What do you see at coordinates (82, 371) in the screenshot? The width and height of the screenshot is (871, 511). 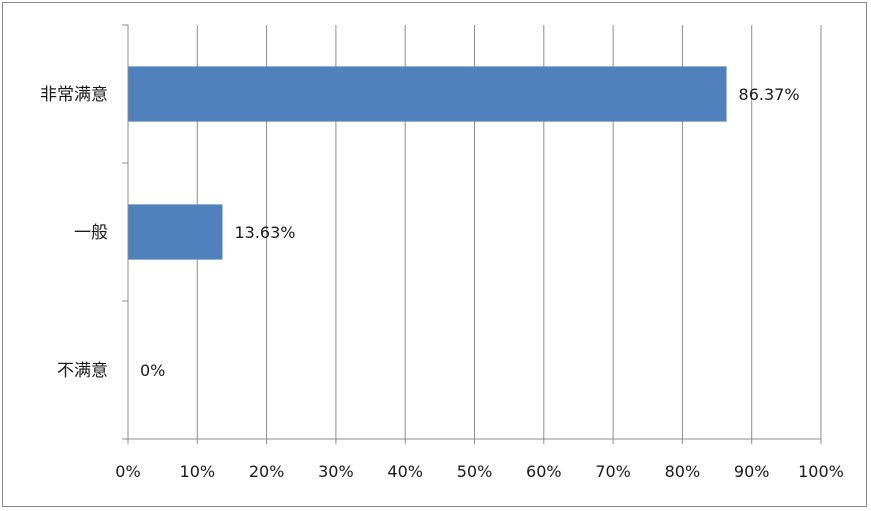 I see `category-label: 不满意` at bounding box center [82, 371].